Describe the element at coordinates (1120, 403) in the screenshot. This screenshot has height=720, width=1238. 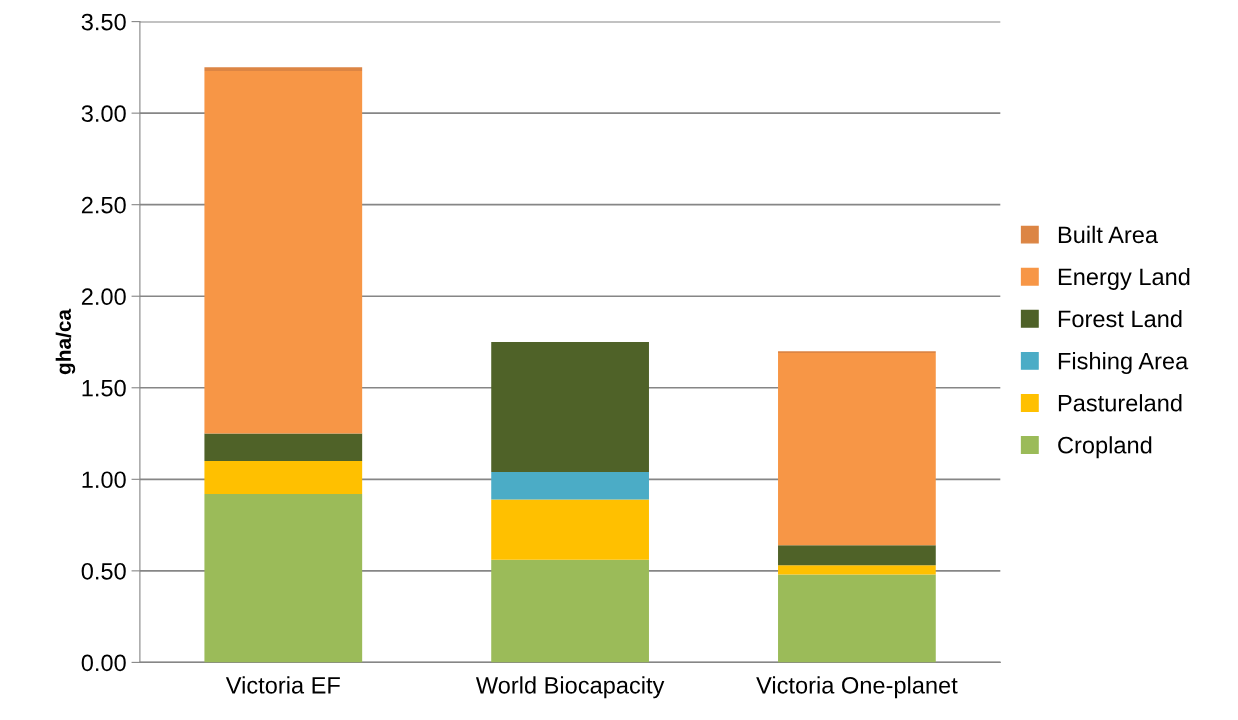
I see `legend-label: Pastureland` at that location.